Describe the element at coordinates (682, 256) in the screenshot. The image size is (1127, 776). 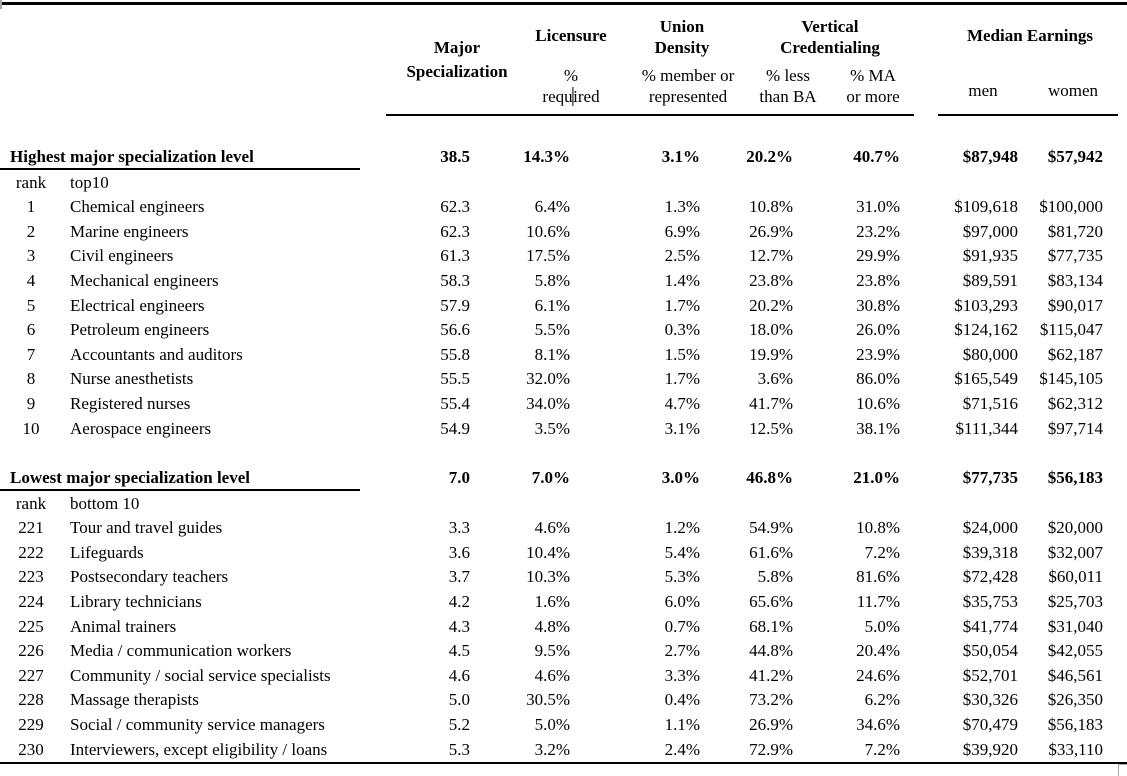
I see `cell-union-density: 2.5%` at that location.